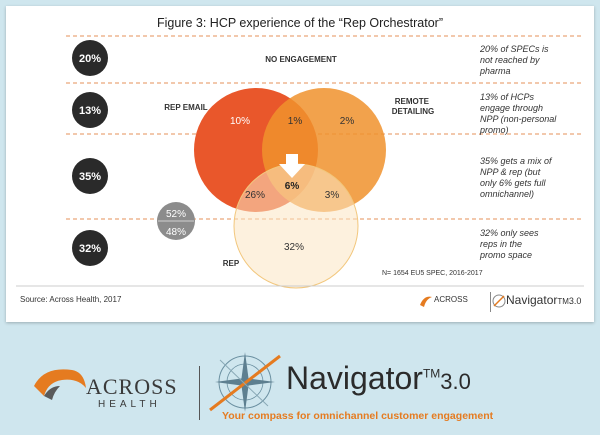  Describe the element at coordinates (544, 300) in the screenshot. I see `mini-navigator-text: NavigatorTM3.0` at that location.